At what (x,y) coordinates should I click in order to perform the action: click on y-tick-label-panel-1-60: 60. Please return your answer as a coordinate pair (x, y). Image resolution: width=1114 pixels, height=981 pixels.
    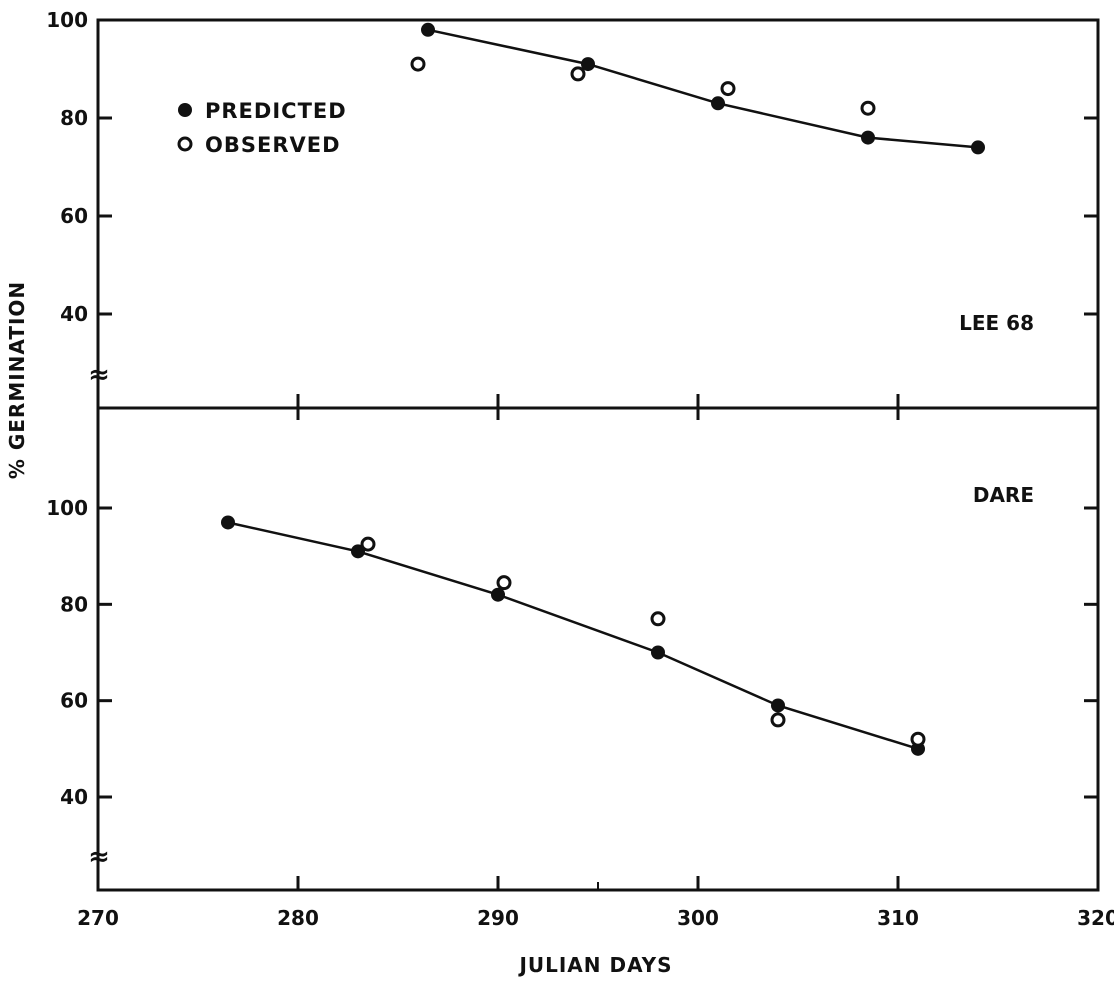
    Looking at the image, I should click on (74, 701).